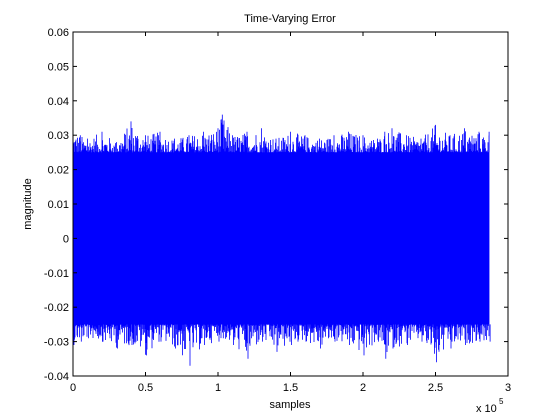 The width and height of the screenshot is (560, 420). I want to click on x-tick-label: 1, so click(218, 388).